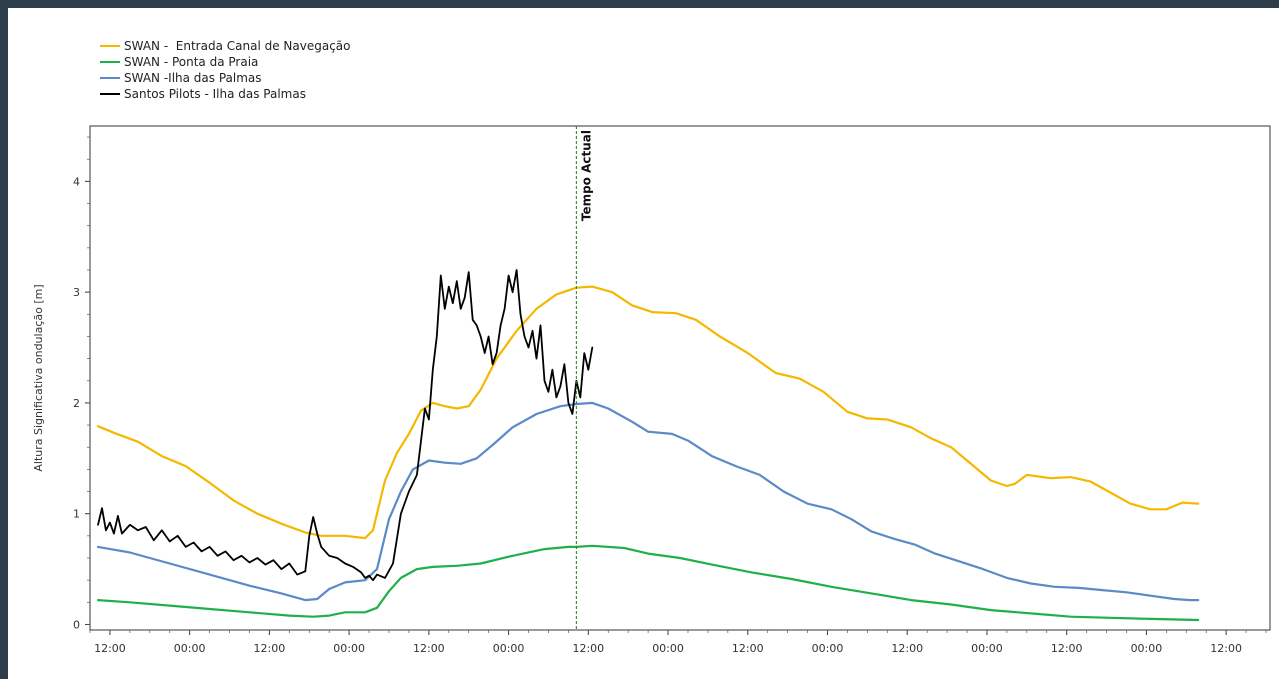 This screenshot has width=1279, height=679. I want to click on legend-label: SWAN - Ponta da Praia, so click(191, 62).